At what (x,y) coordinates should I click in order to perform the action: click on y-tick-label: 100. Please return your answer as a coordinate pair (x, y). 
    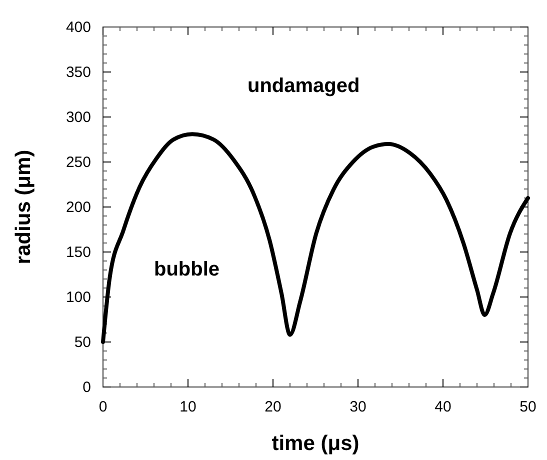
    Looking at the image, I should click on (78, 297).